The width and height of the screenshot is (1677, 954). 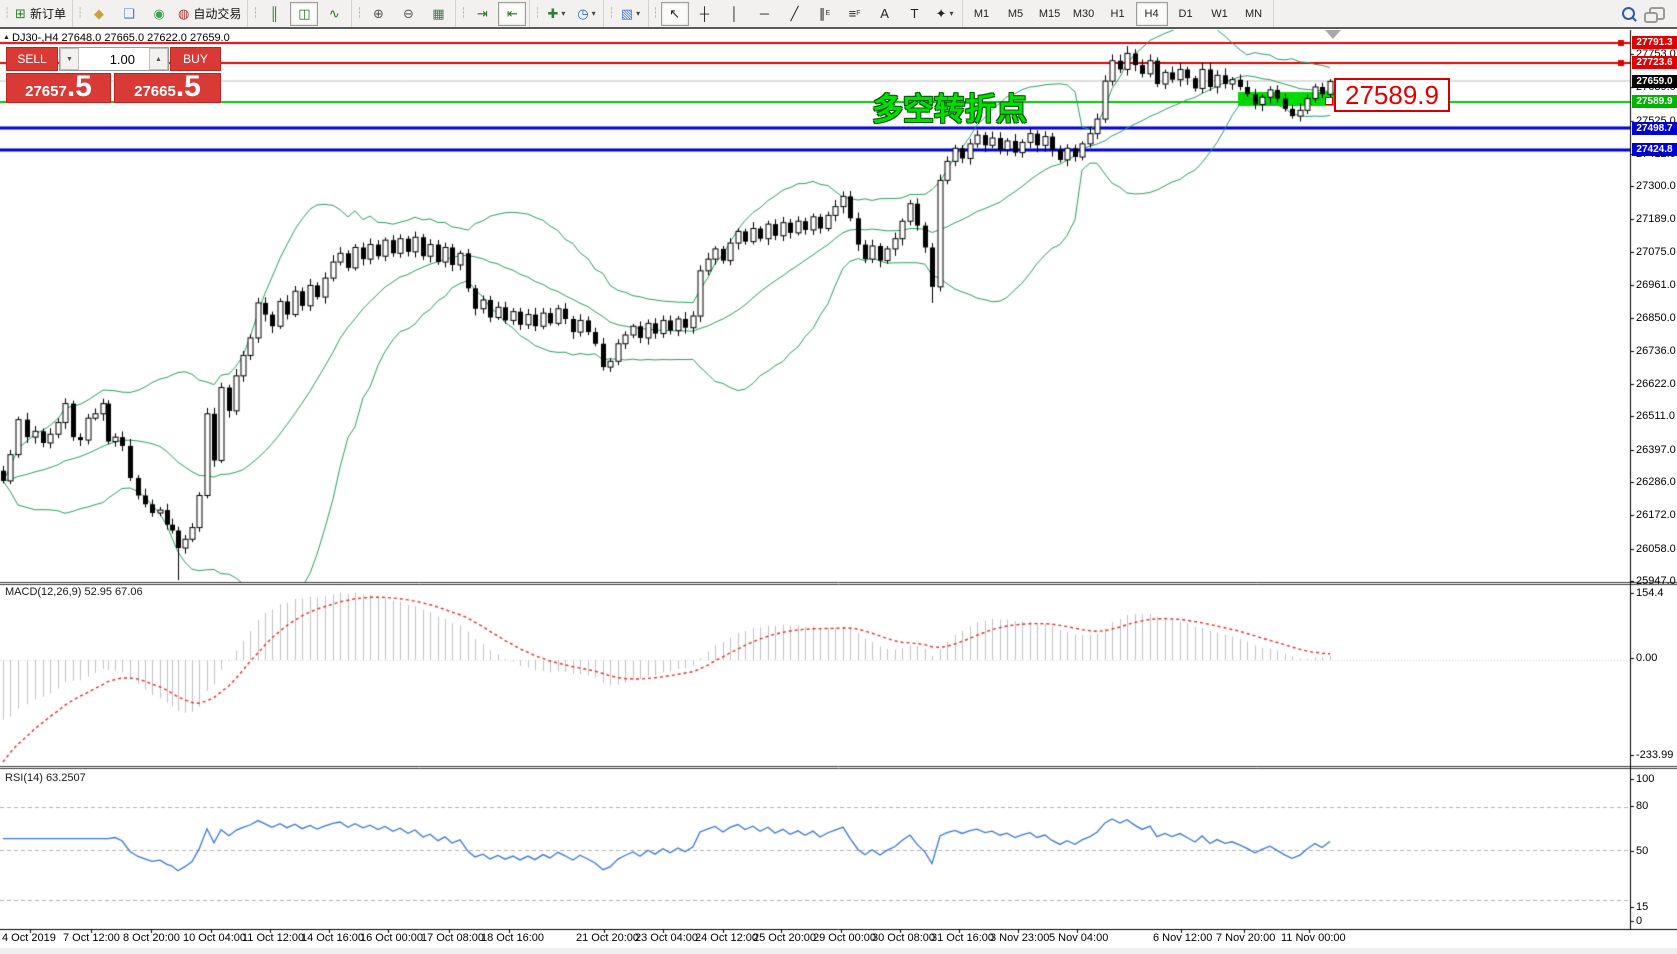 What do you see at coordinates (1656, 251) in the screenshot?
I see `price-tick-label: 27075.0` at bounding box center [1656, 251].